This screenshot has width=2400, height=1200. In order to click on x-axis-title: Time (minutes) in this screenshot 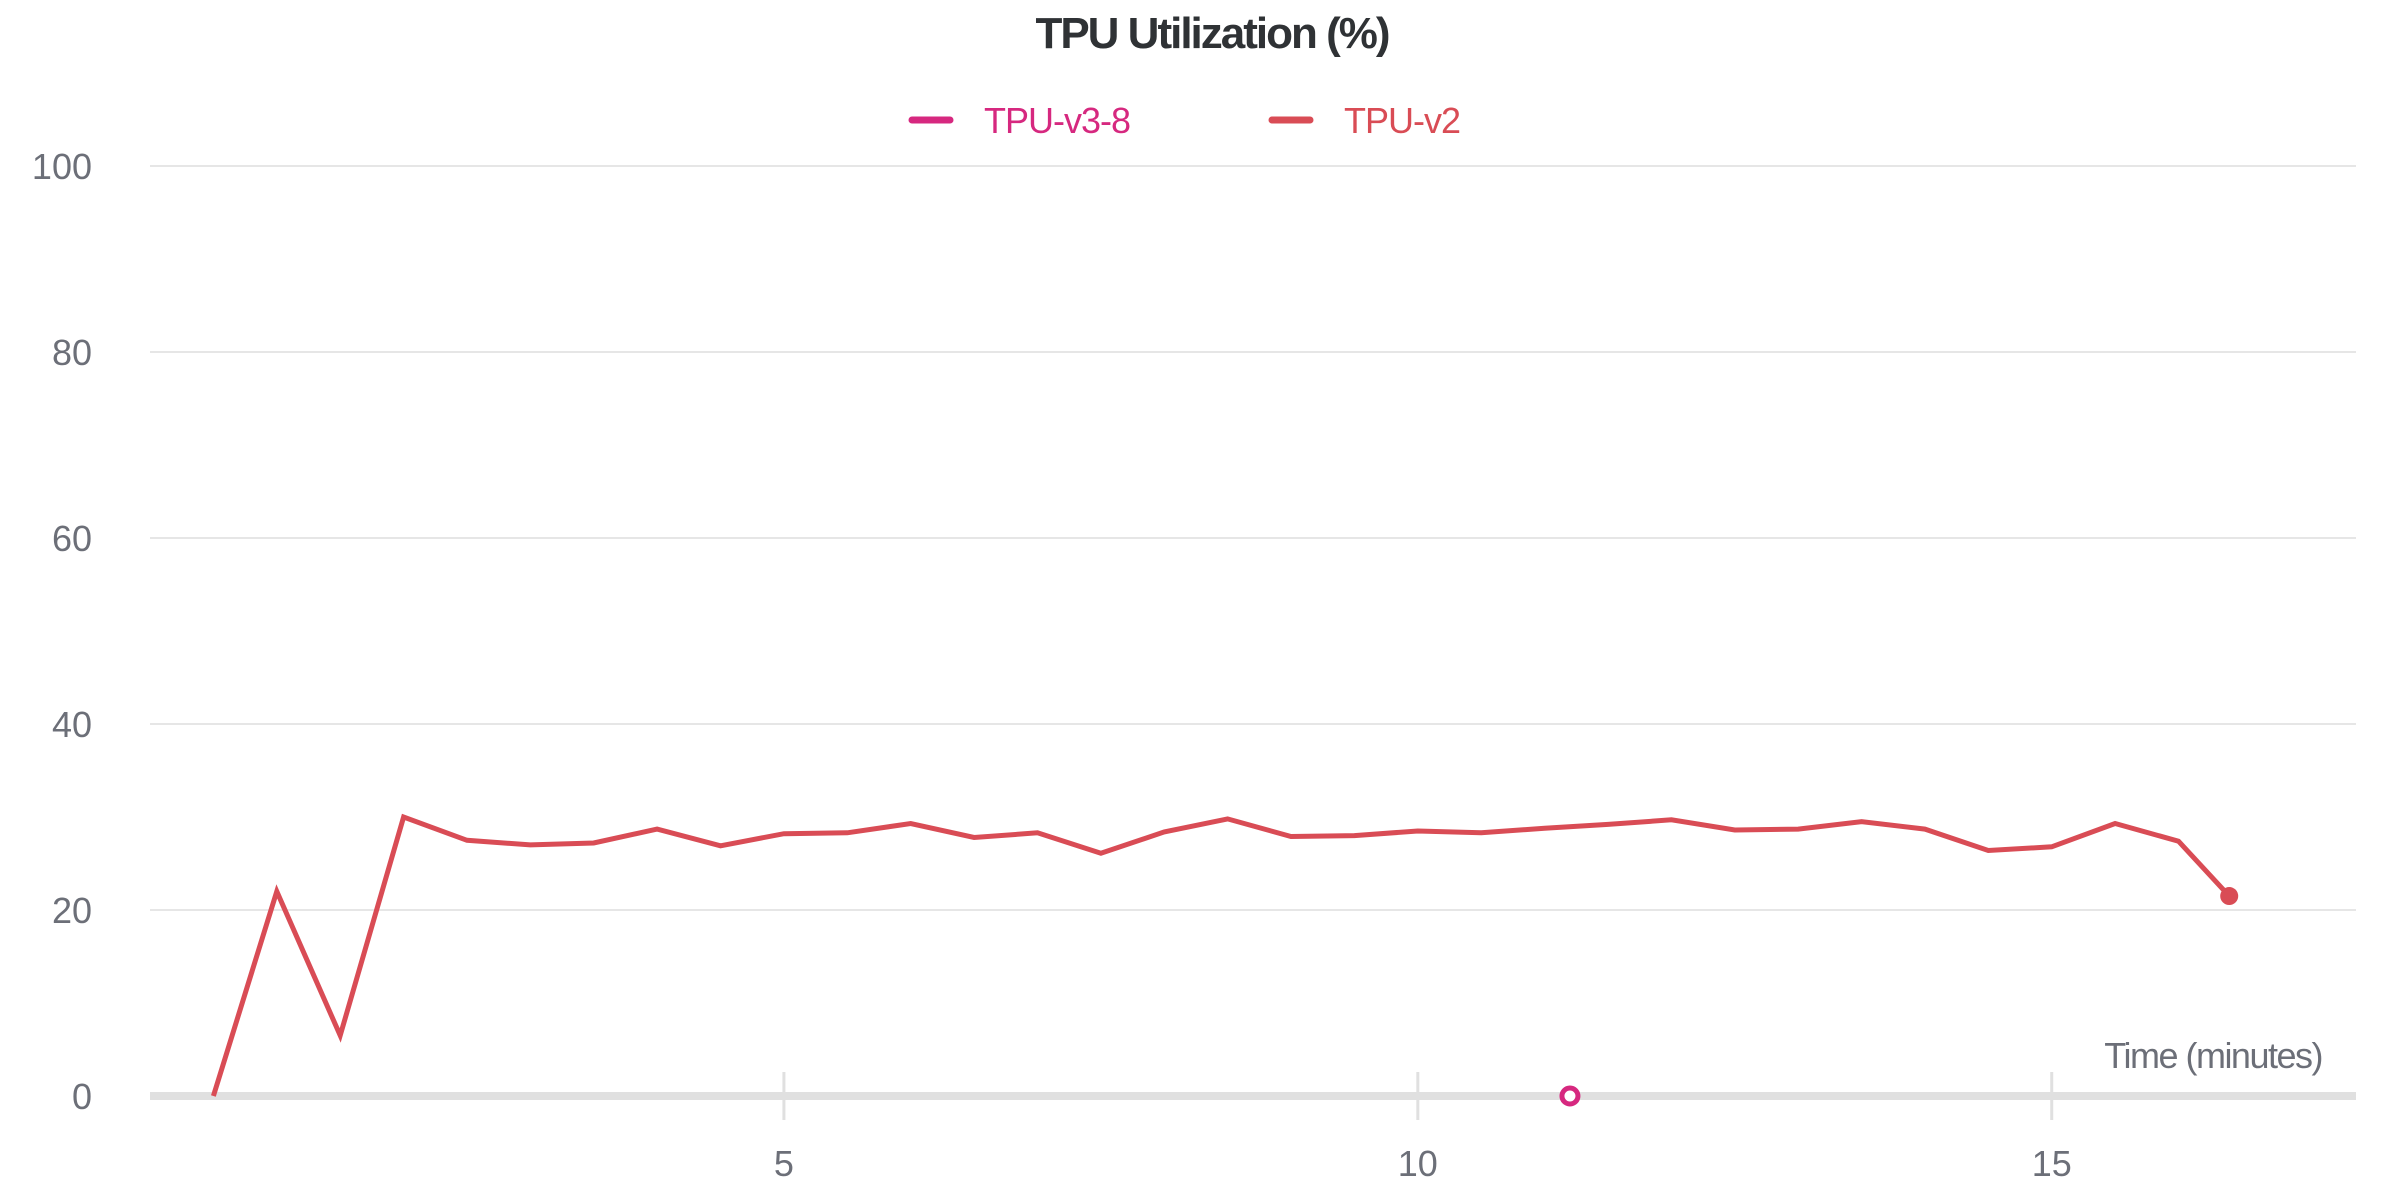, I will do `click(2213, 1055)`.